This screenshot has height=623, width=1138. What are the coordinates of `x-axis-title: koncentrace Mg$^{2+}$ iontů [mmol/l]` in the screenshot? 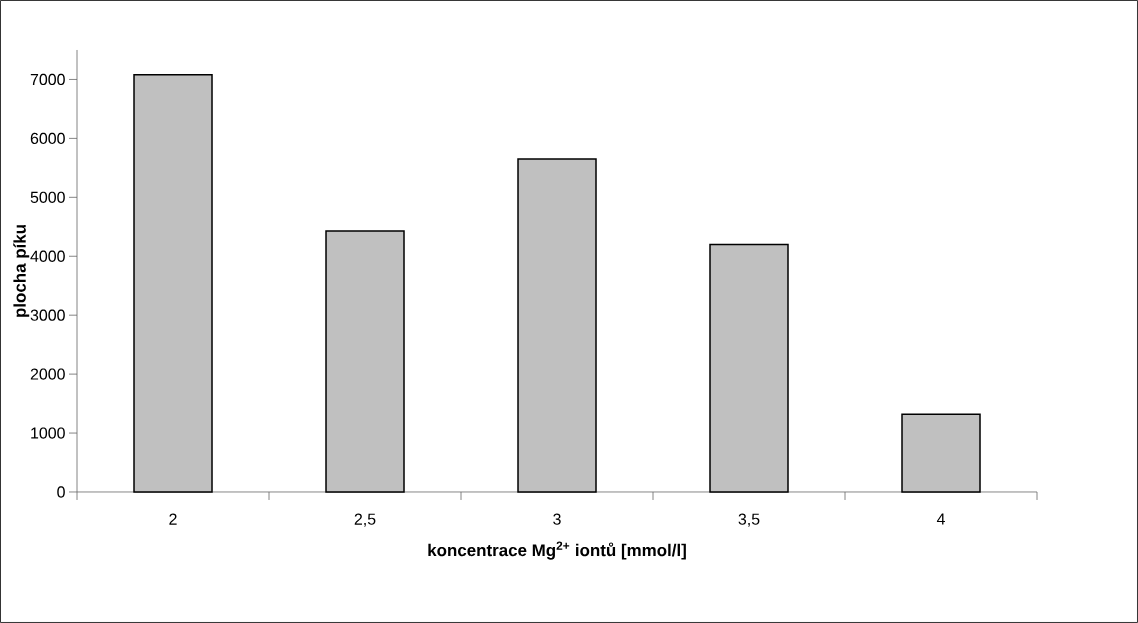 It's located at (557, 550).